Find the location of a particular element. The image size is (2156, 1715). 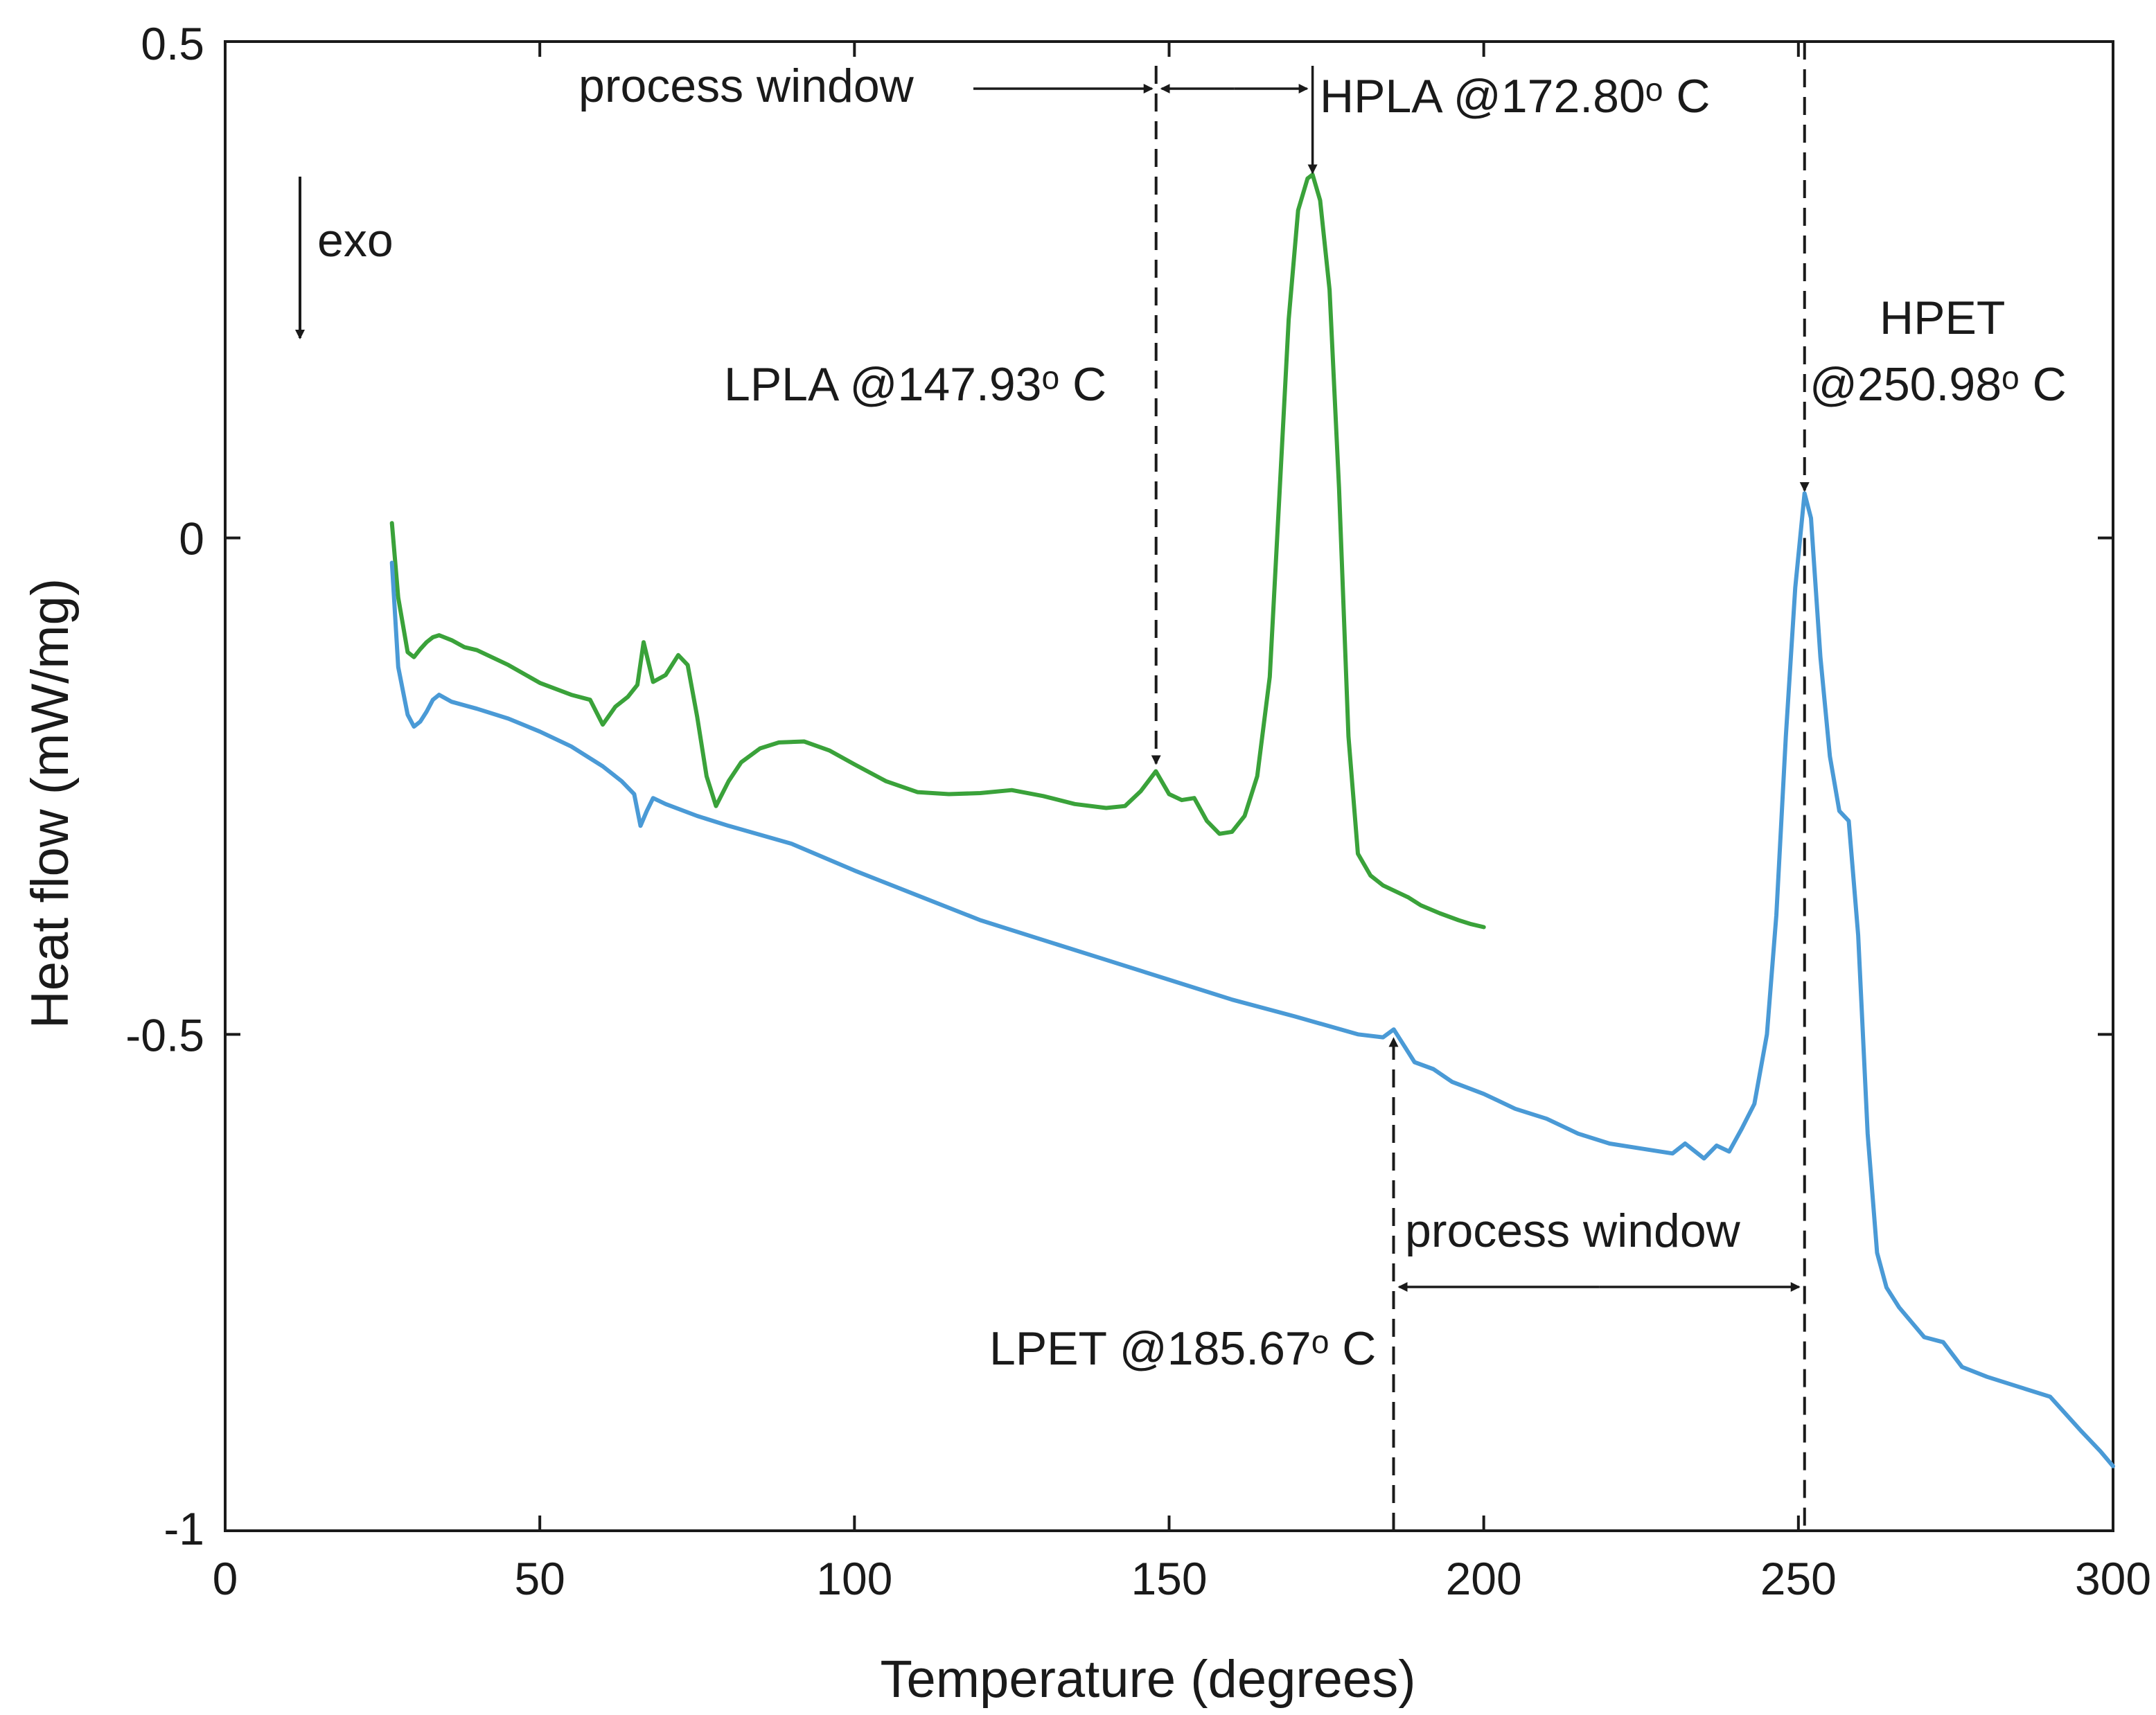

y-tick-label: -0.5 is located at coordinates (164, 1034).